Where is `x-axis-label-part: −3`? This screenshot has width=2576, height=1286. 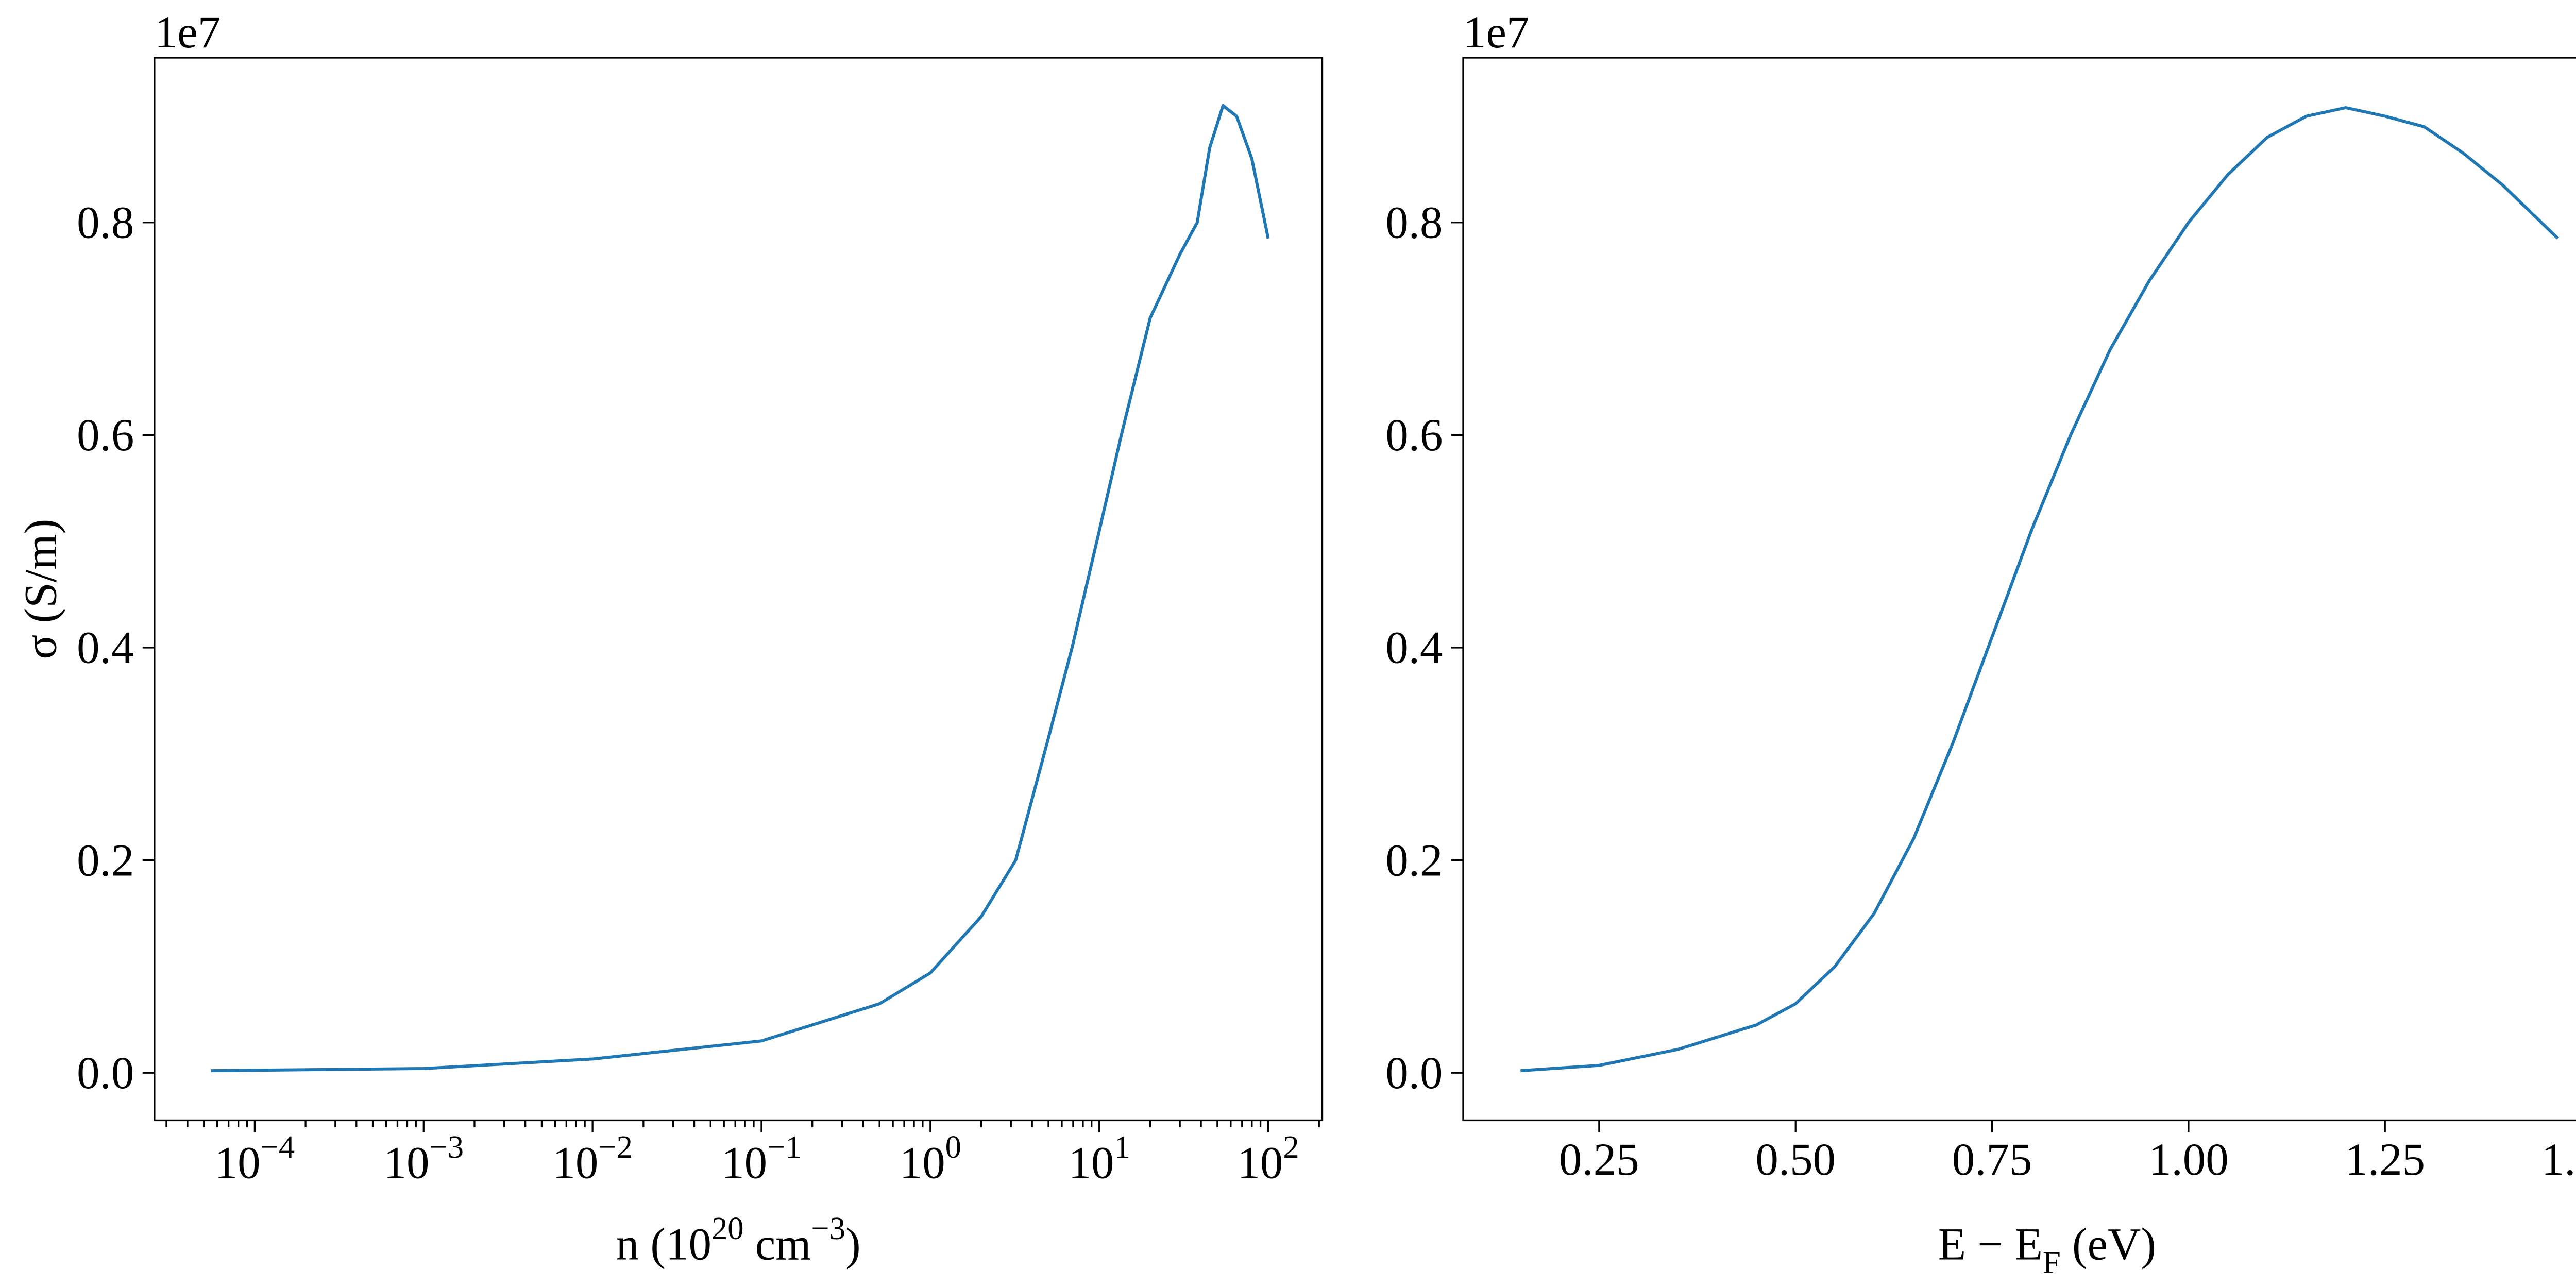 x-axis-label-part: −3 is located at coordinates (828, 1228).